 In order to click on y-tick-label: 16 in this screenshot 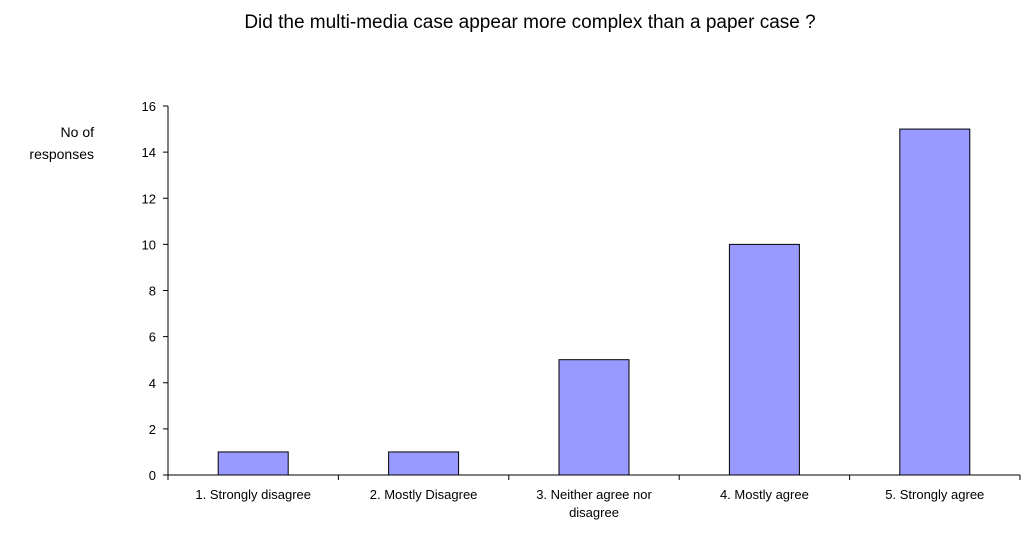, I will do `click(149, 106)`.